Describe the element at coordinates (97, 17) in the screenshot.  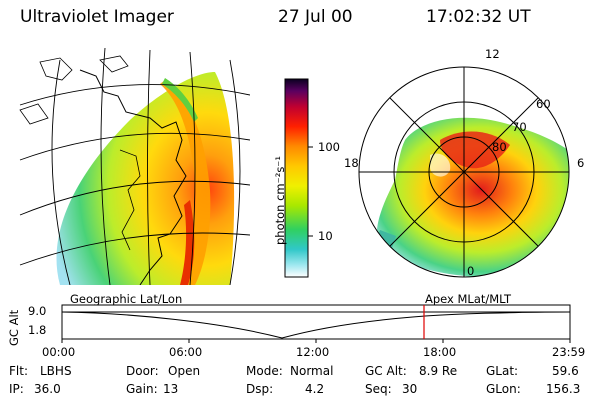
I see `instrument-title: Ultraviolet Imager` at that location.